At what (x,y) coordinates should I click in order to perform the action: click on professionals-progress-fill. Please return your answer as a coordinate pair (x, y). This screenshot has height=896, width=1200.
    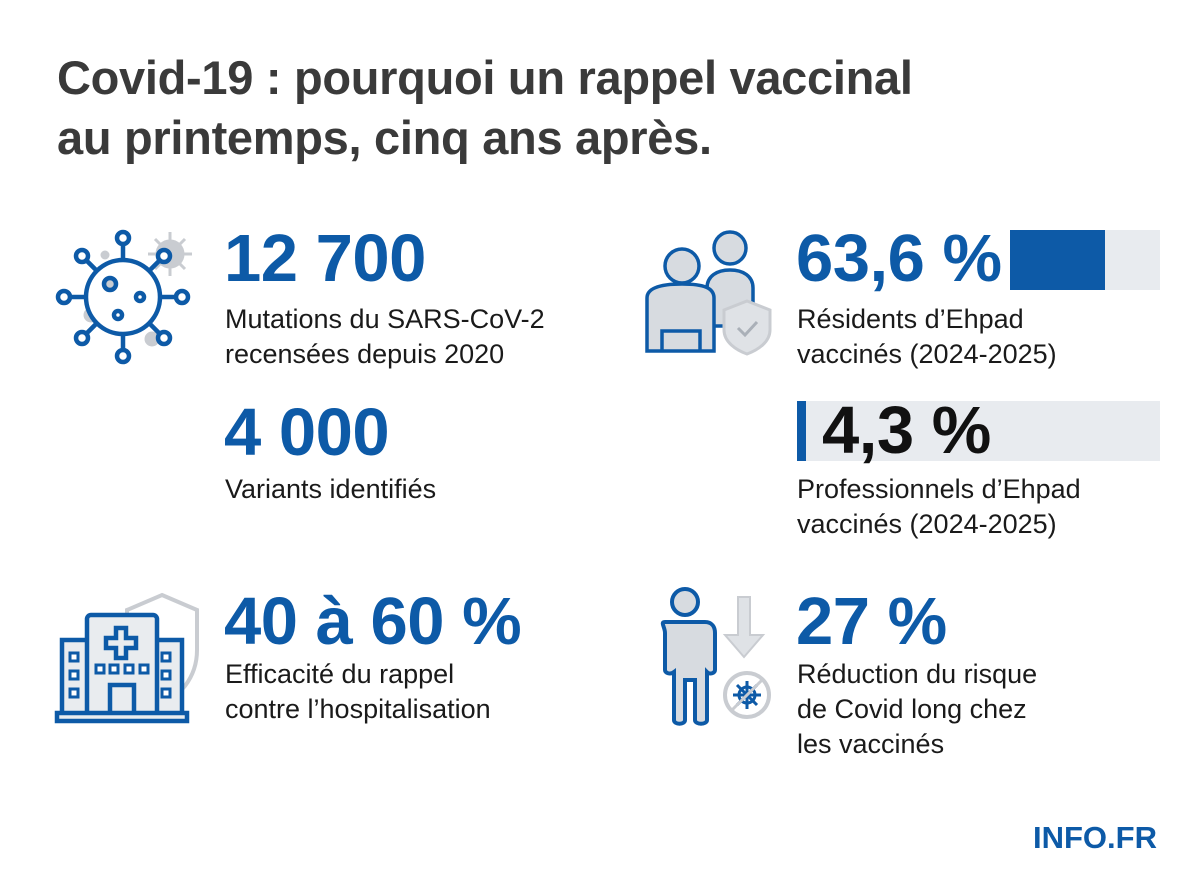
    Looking at the image, I should click on (802, 431).